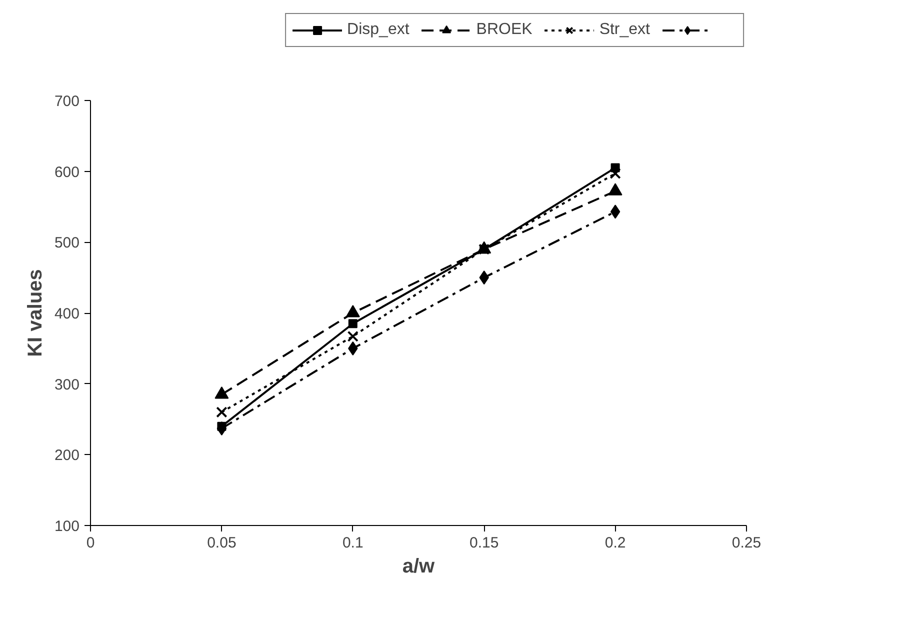 This screenshot has height=621, width=899. Describe the element at coordinates (90, 543) in the screenshot. I see `x-tick-label: 0` at that location.